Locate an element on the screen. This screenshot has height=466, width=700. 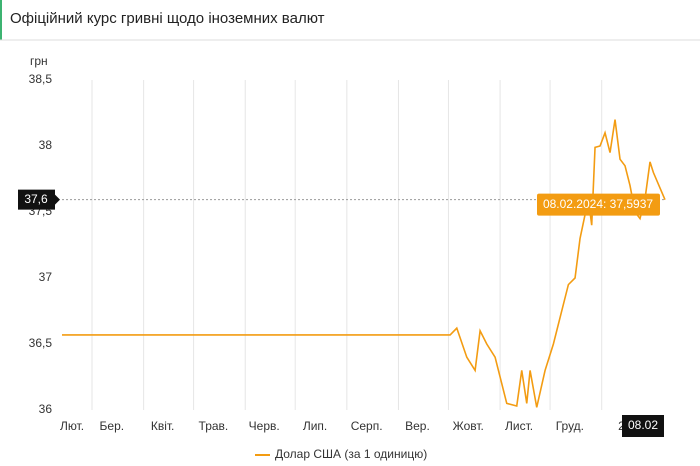
x-tick-label: Лип. is located at coordinates (315, 426).